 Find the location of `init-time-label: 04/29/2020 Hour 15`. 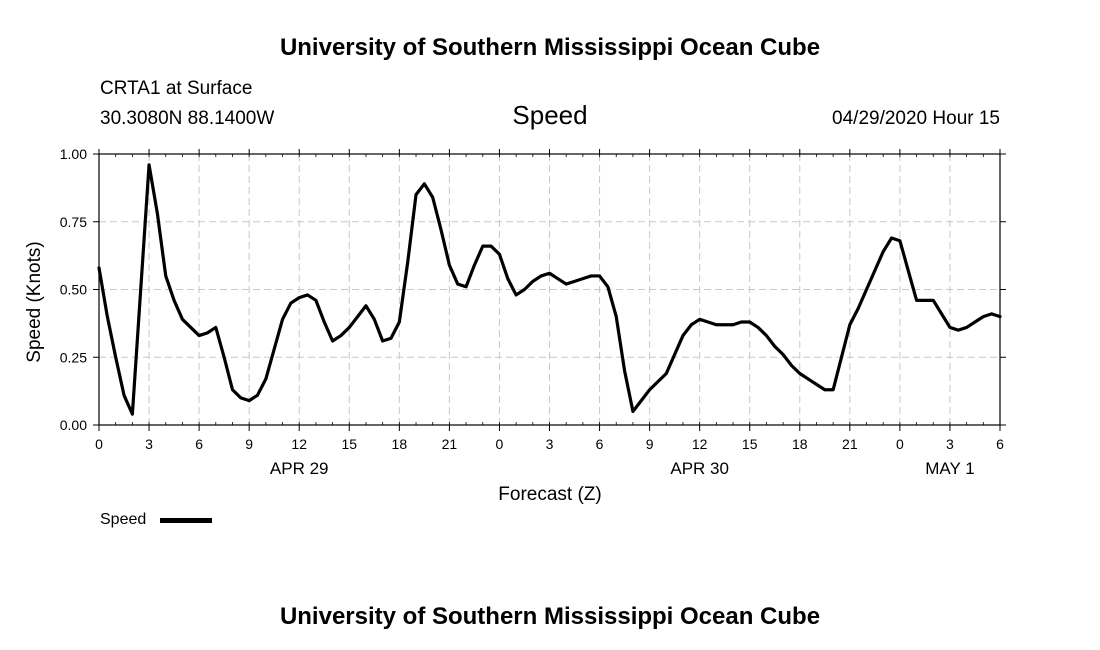

init-time-label: 04/29/2020 Hour 15 is located at coordinates (916, 118).